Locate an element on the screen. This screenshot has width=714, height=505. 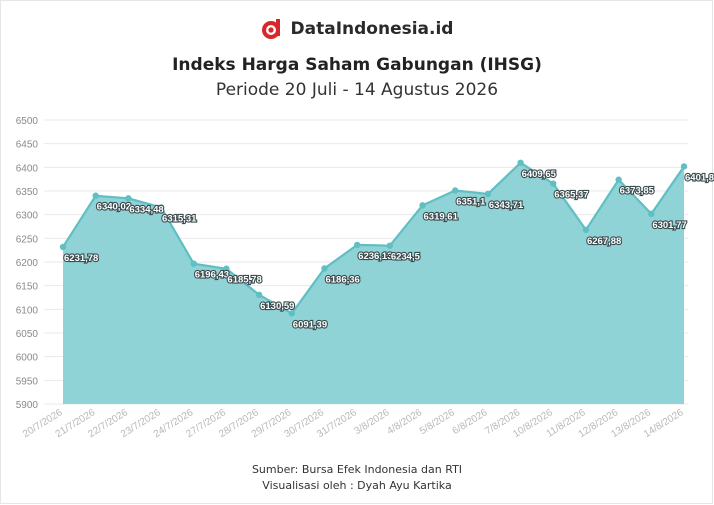
source-note: Sumber: Bursa Efek Indonesia dan RTI is located at coordinates (357, 469).